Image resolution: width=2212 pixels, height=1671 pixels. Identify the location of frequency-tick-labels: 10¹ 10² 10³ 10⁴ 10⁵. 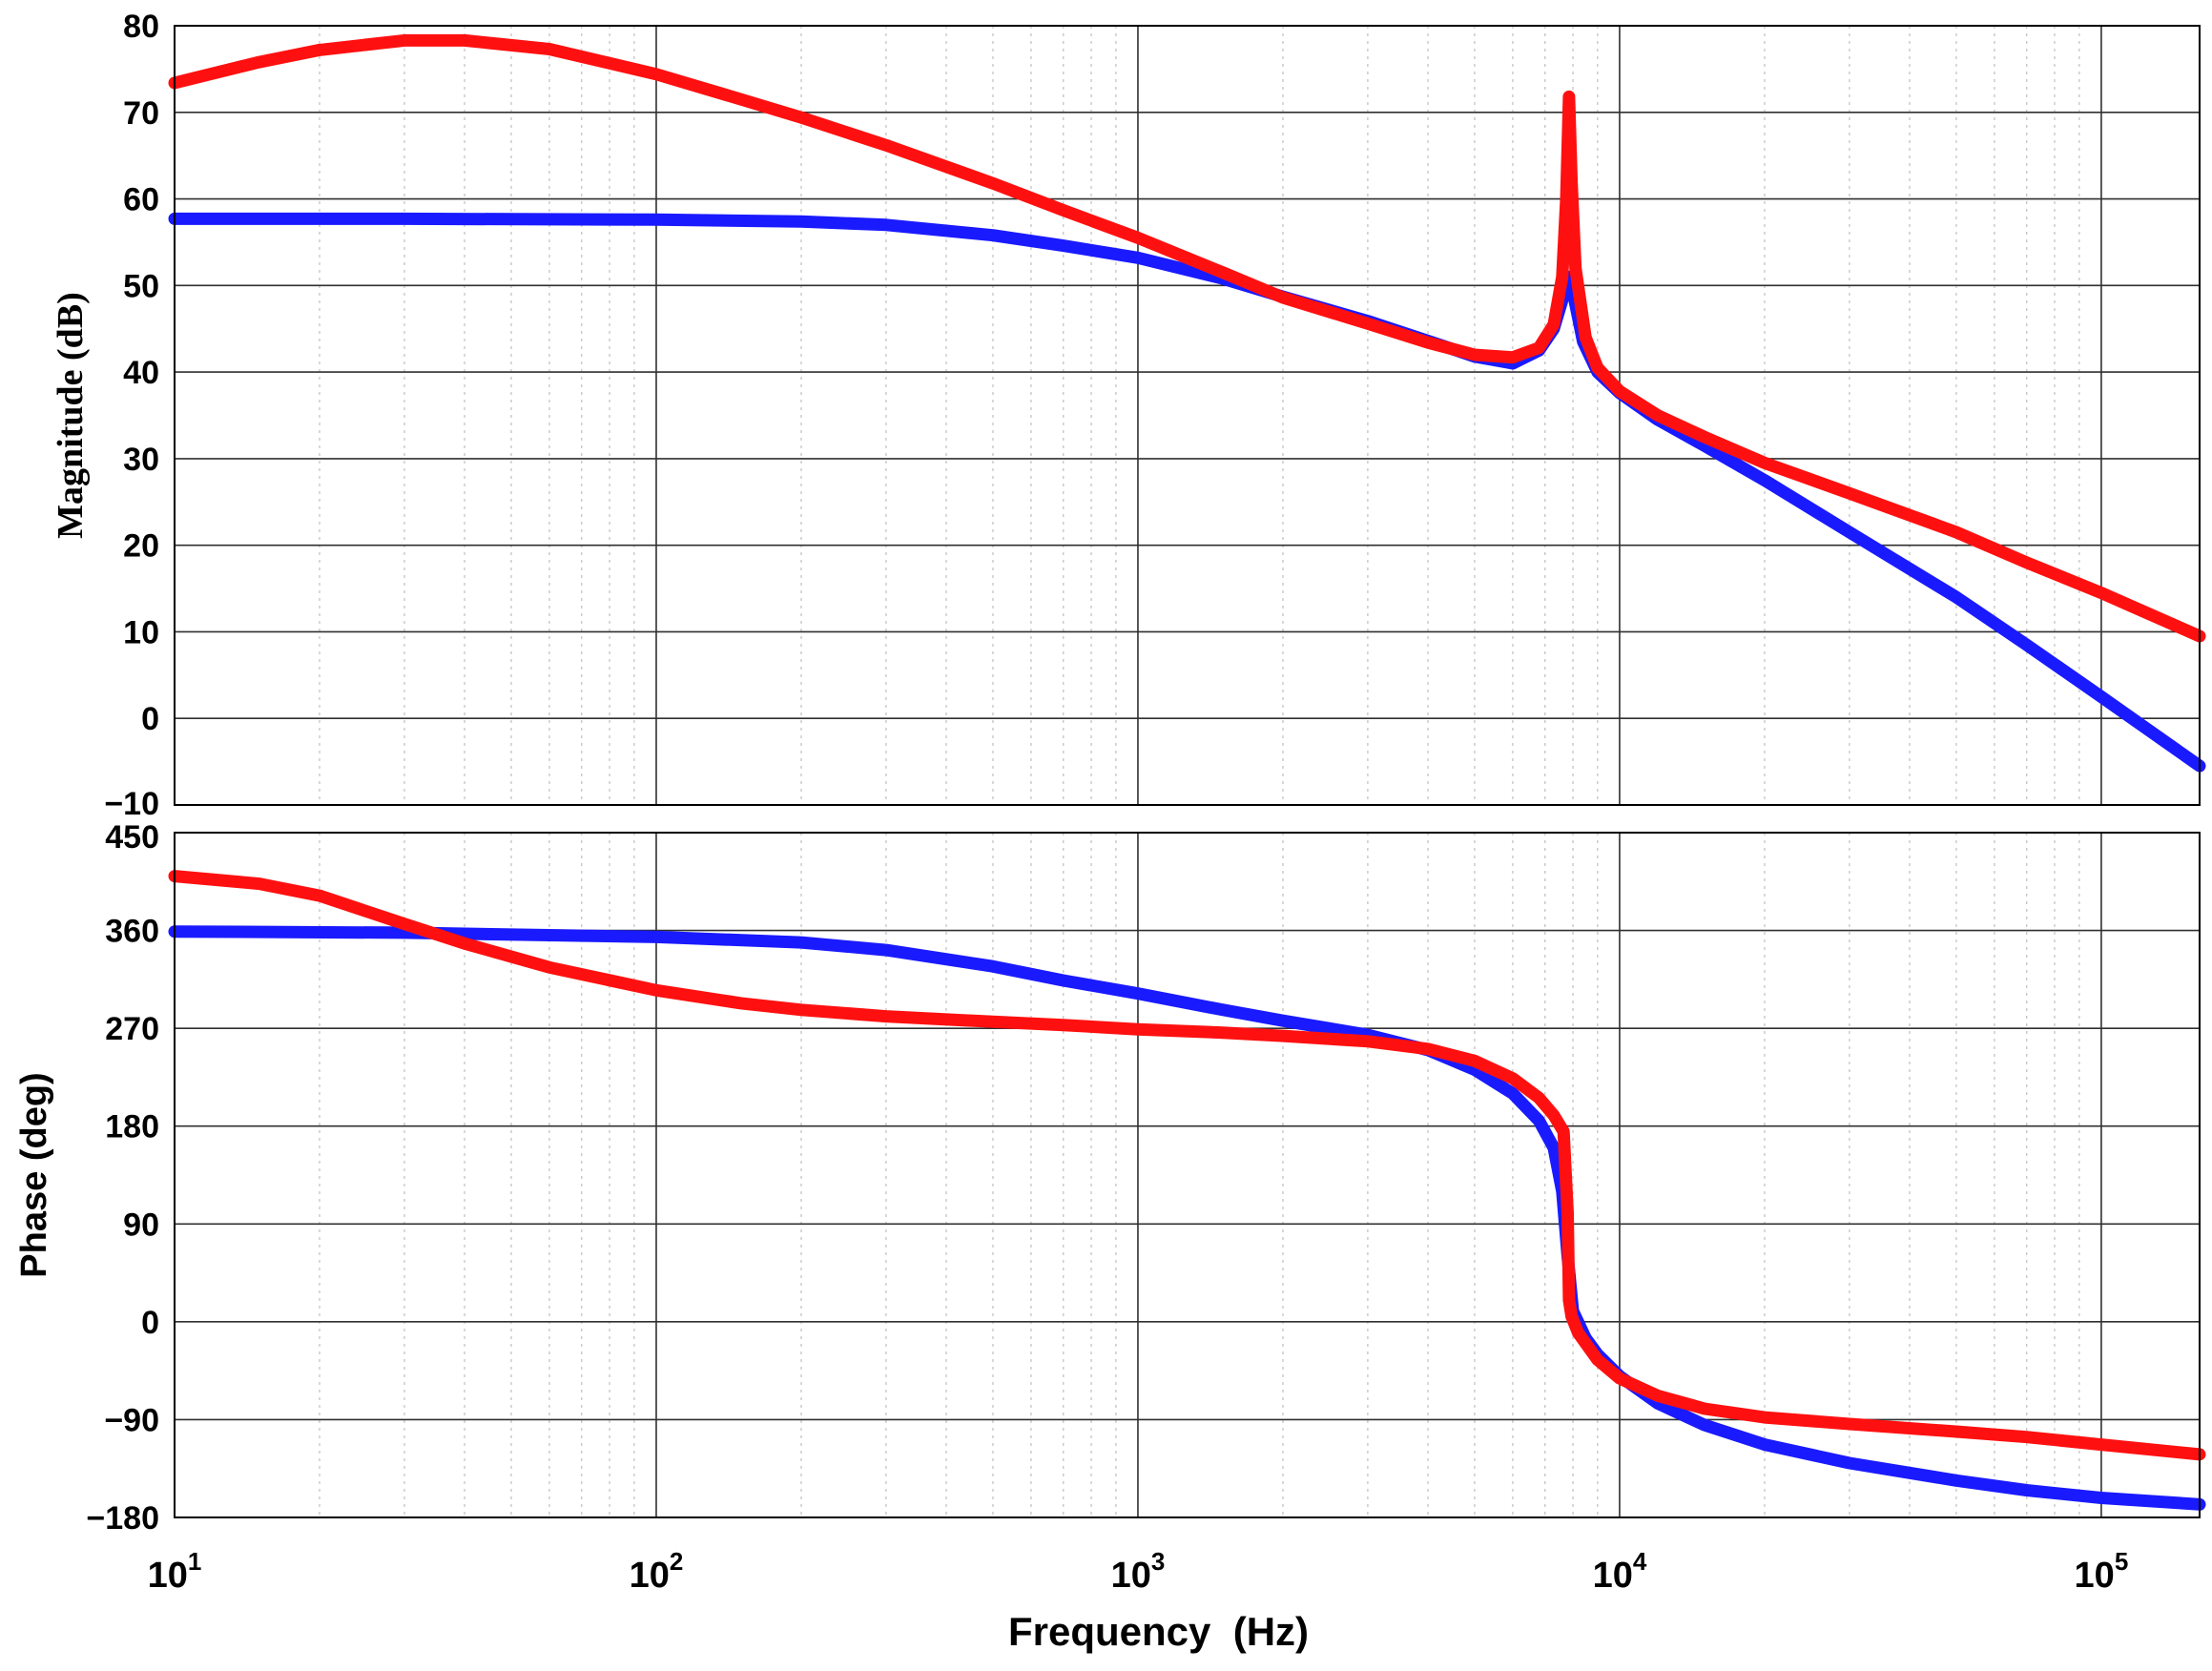
(1138, 1571).